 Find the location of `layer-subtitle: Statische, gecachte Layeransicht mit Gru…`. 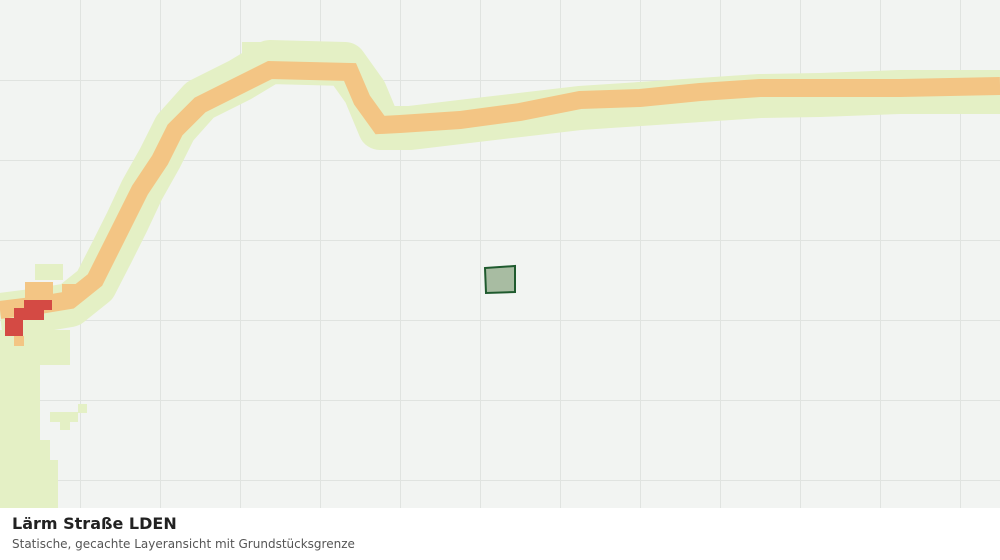

layer-subtitle: Statische, gecachte Layeransicht mit Gru… is located at coordinates (183, 544).